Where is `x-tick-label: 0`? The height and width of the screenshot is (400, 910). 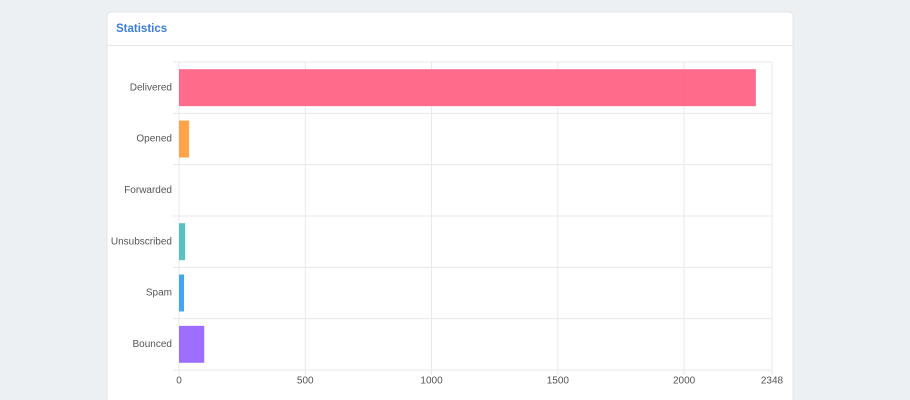 x-tick-label: 0 is located at coordinates (179, 381).